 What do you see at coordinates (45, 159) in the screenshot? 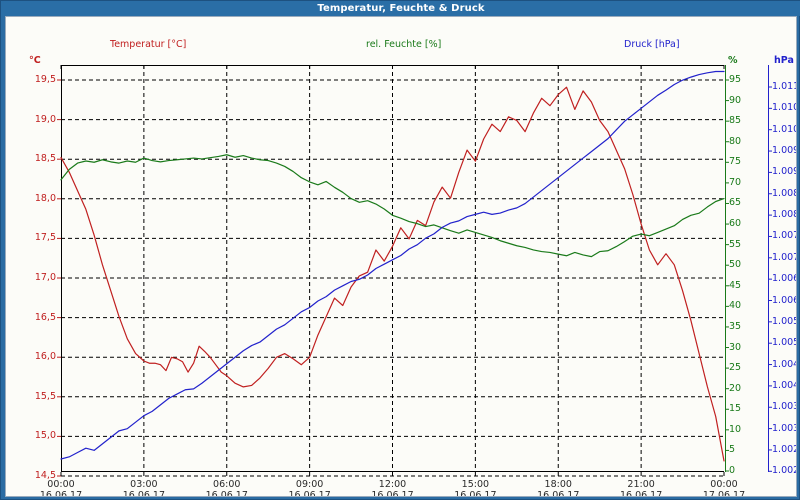
I see `temperature-tick-label: 18,5` at bounding box center [45, 159].